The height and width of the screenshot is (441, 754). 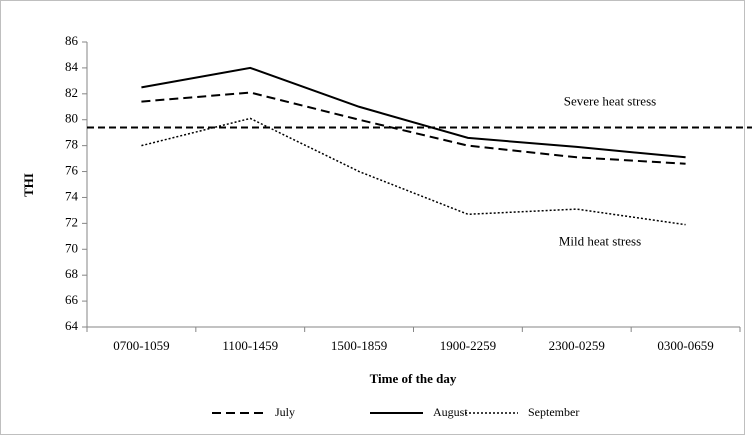 What do you see at coordinates (600, 240) in the screenshot?
I see `annotation: Mild heat stress` at bounding box center [600, 240].